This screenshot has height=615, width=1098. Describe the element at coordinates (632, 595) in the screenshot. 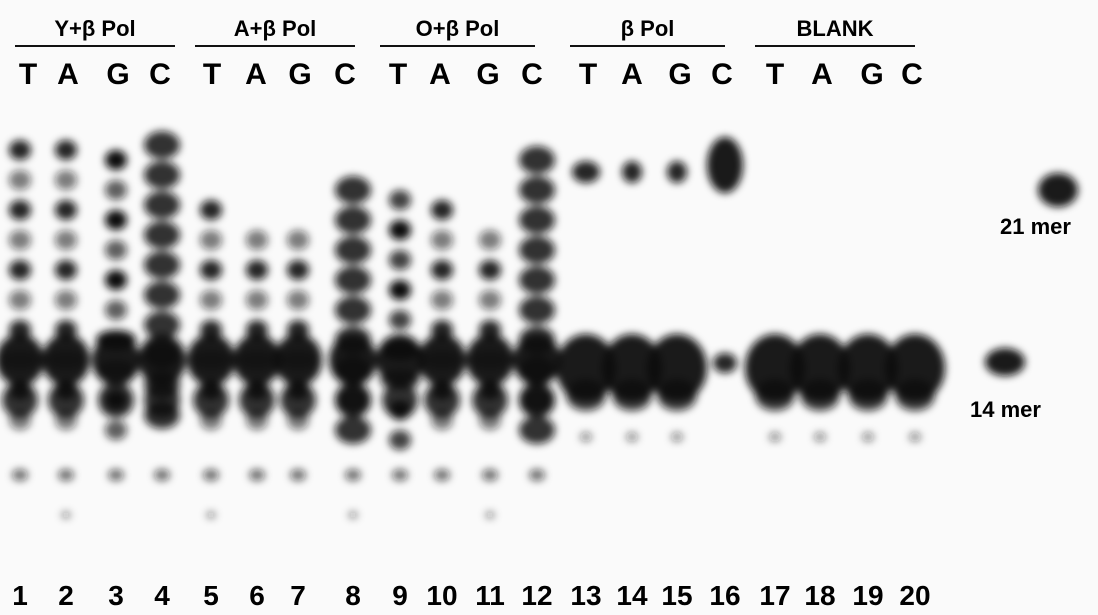

I see `lane-number: 14` at that location.